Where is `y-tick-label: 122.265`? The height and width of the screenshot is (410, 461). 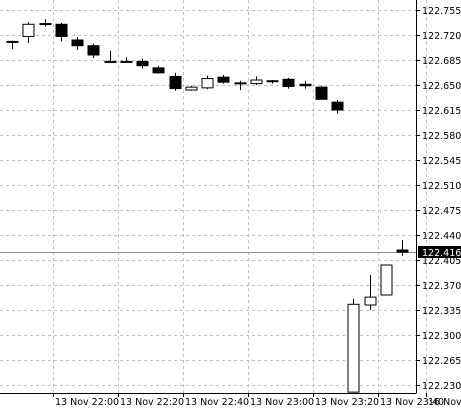
y-tick-label: 122.265 is located at coordinates (441, 361).